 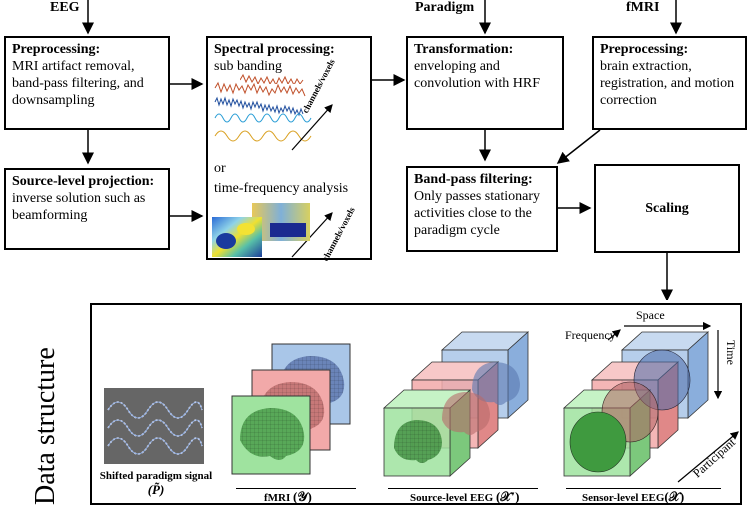 I want to click on subband-waveforms-back, so click(x=272, y=78).